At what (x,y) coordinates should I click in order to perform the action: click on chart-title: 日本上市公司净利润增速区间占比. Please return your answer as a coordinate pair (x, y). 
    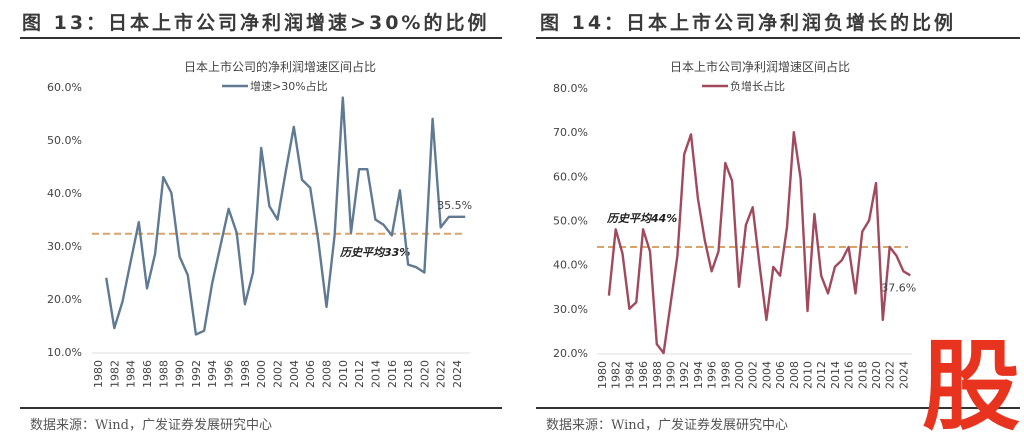
    Looking at the image, I should click on (760, 66).